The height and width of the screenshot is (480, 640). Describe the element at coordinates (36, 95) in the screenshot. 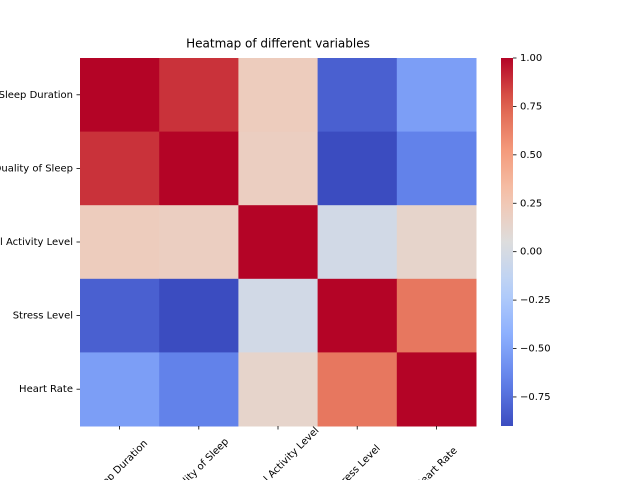

I see `y-tick-label: Sleep Duration` at that location.